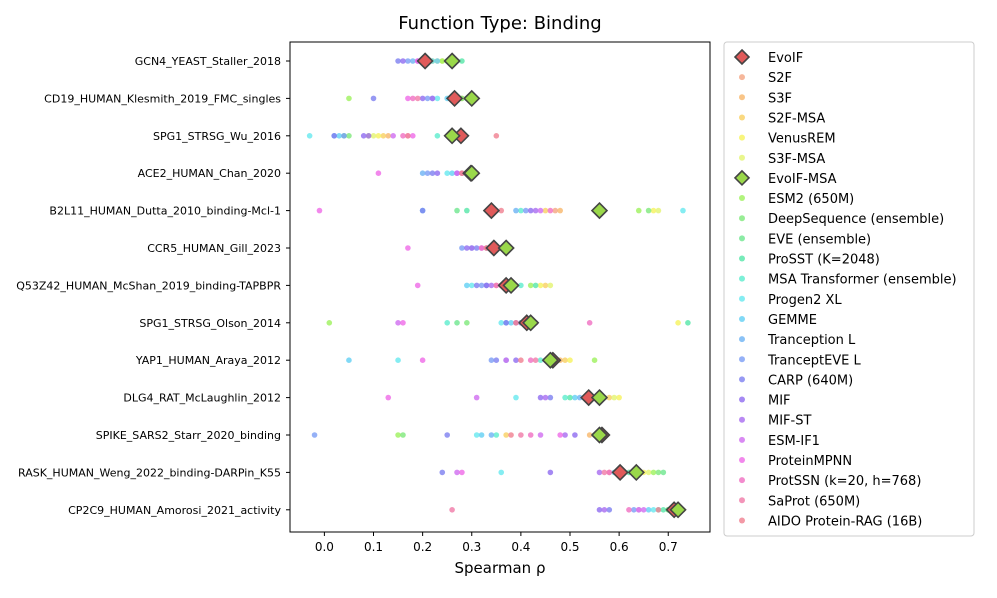  I want to click on legend-label: ESM-IF1, so click(794, 441).